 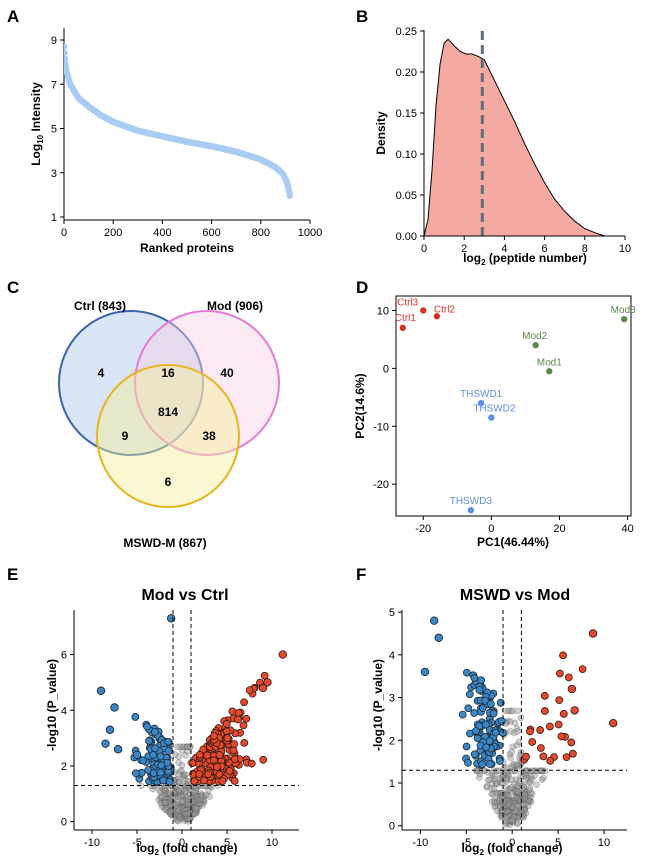 I want to click on panel-letter-c: C, so click(x=13, y=287).